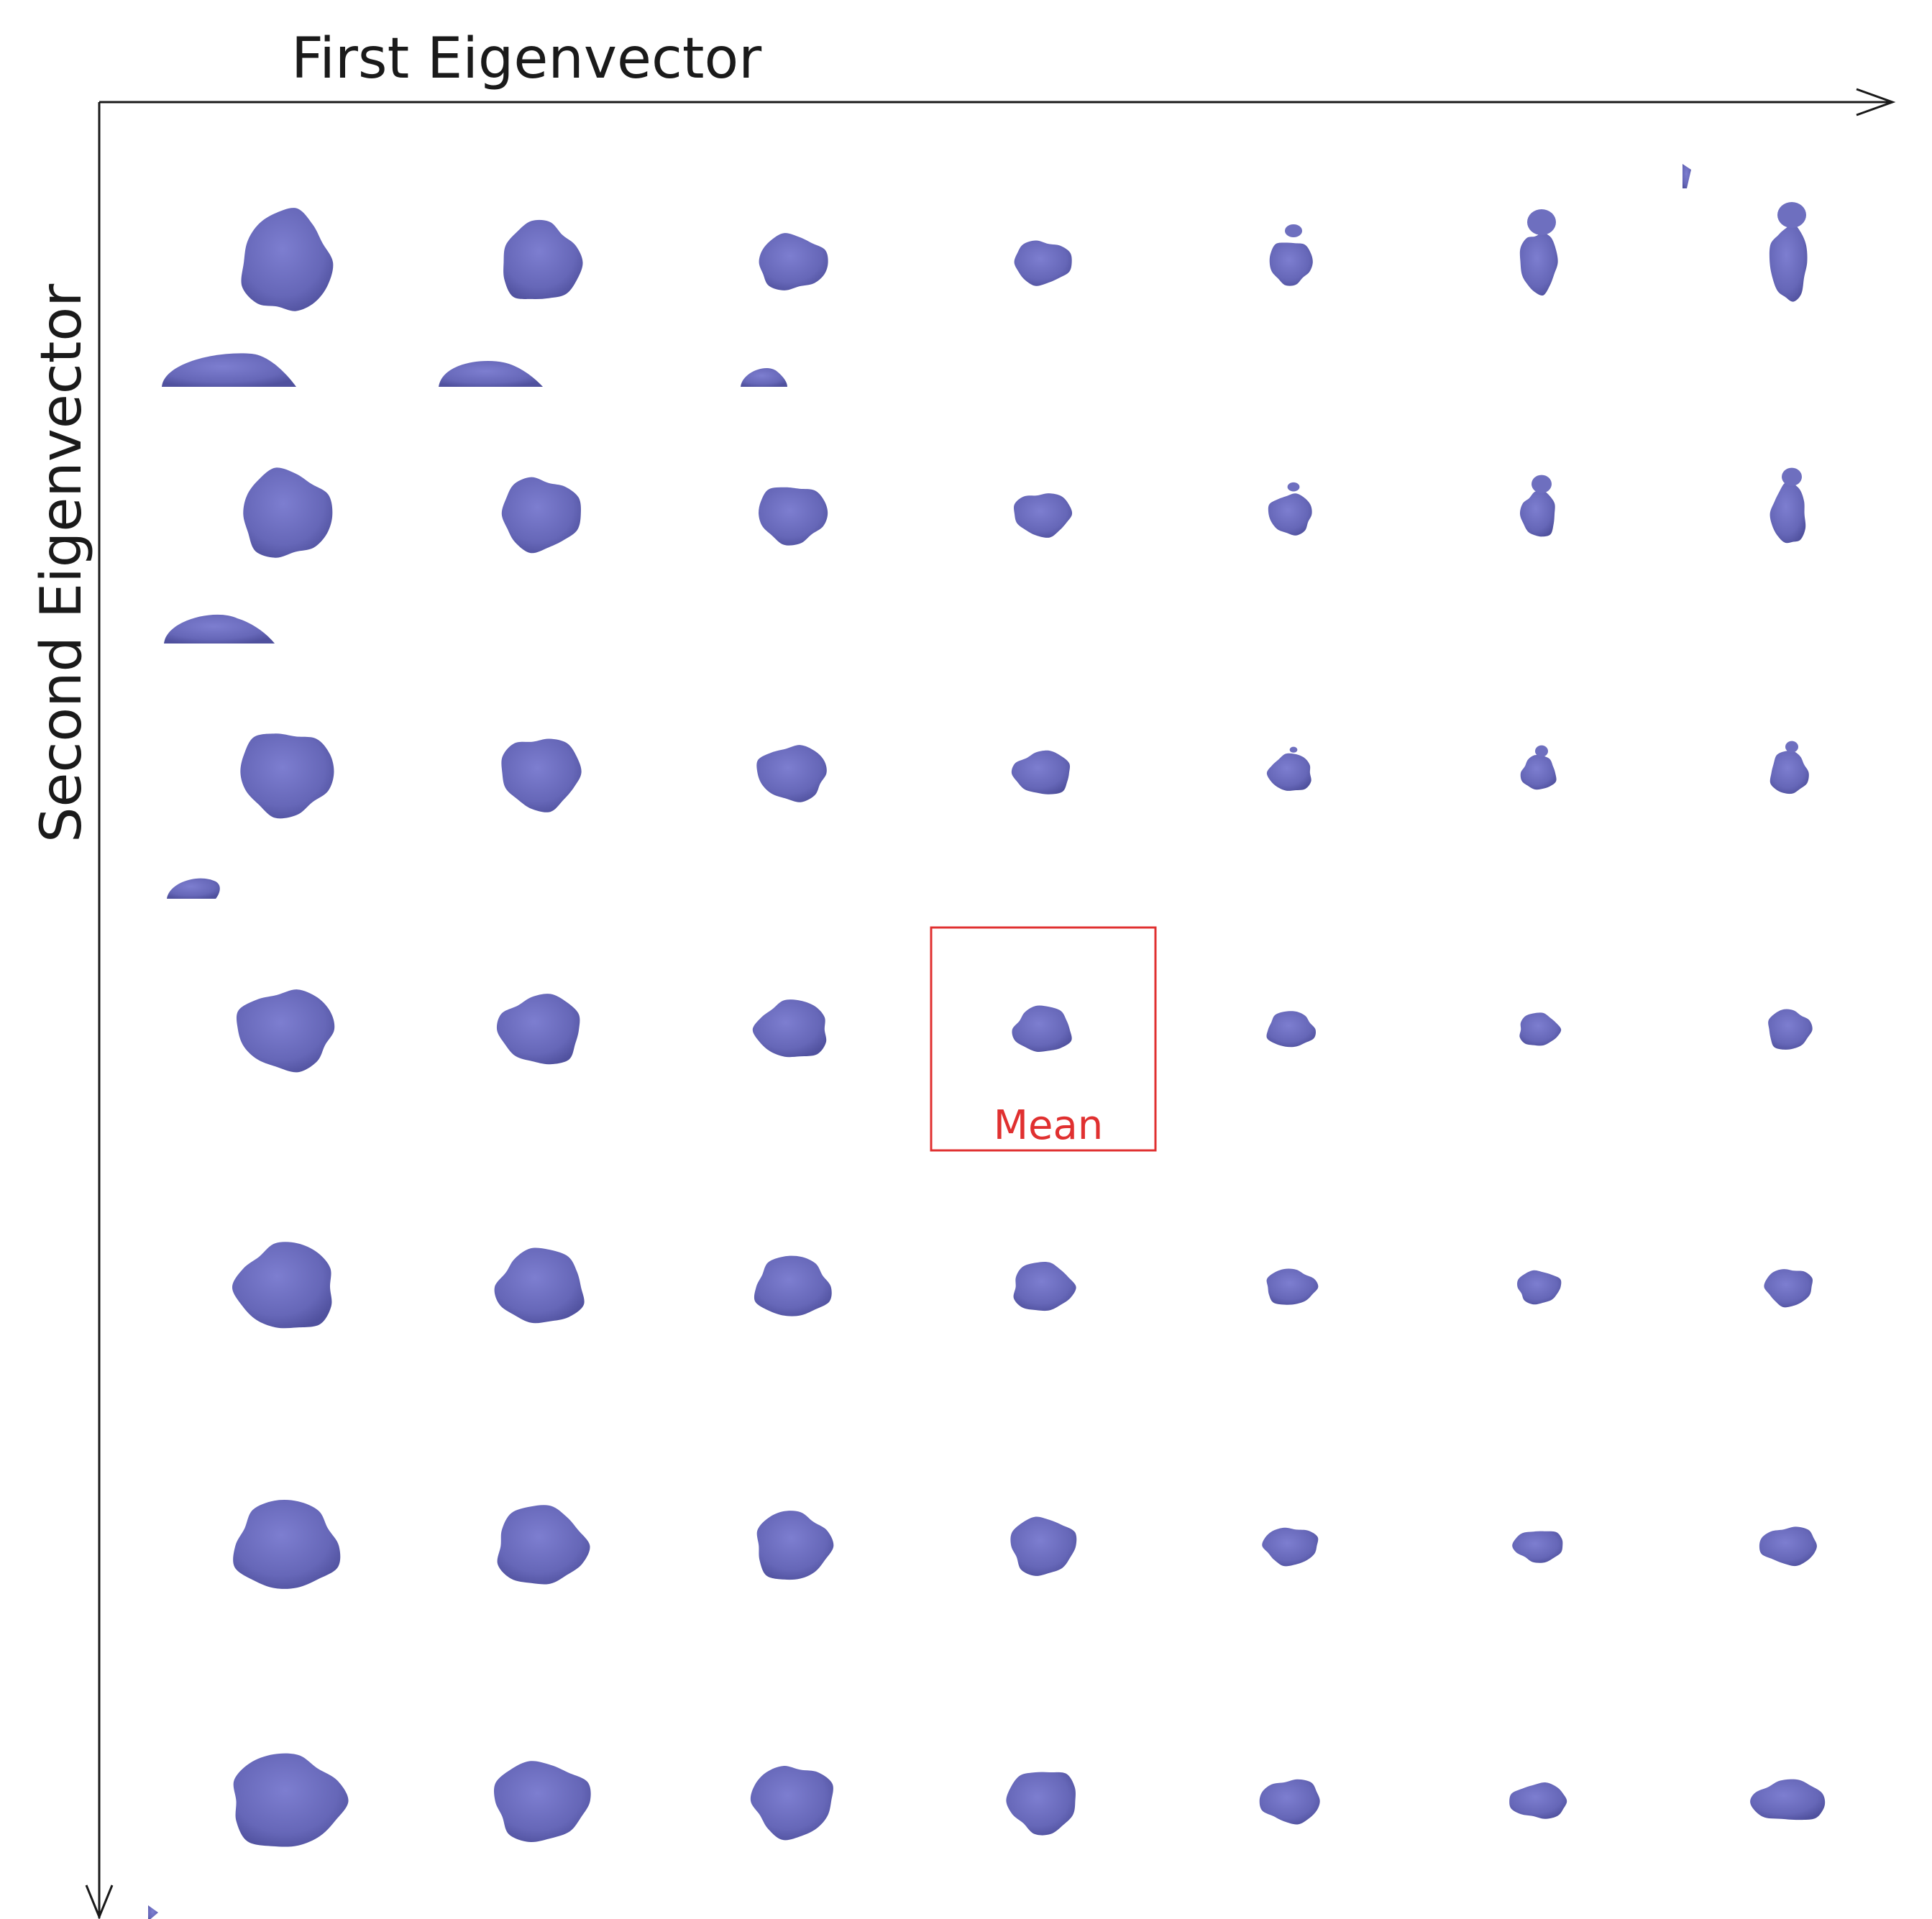 This screenshot has width=1932, height=1919. I want to click on x-axis: First Eigenvector, so click(997, 72).